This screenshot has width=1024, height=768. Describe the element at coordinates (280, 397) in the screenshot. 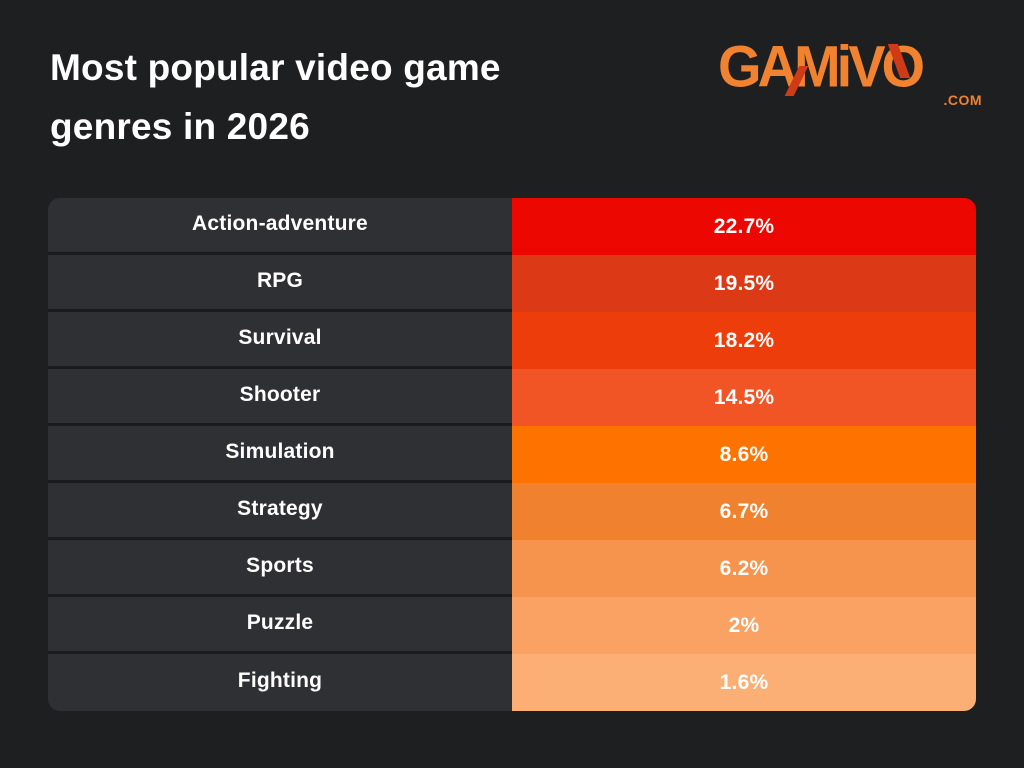

I see `genre-label: Shooter` at that location.